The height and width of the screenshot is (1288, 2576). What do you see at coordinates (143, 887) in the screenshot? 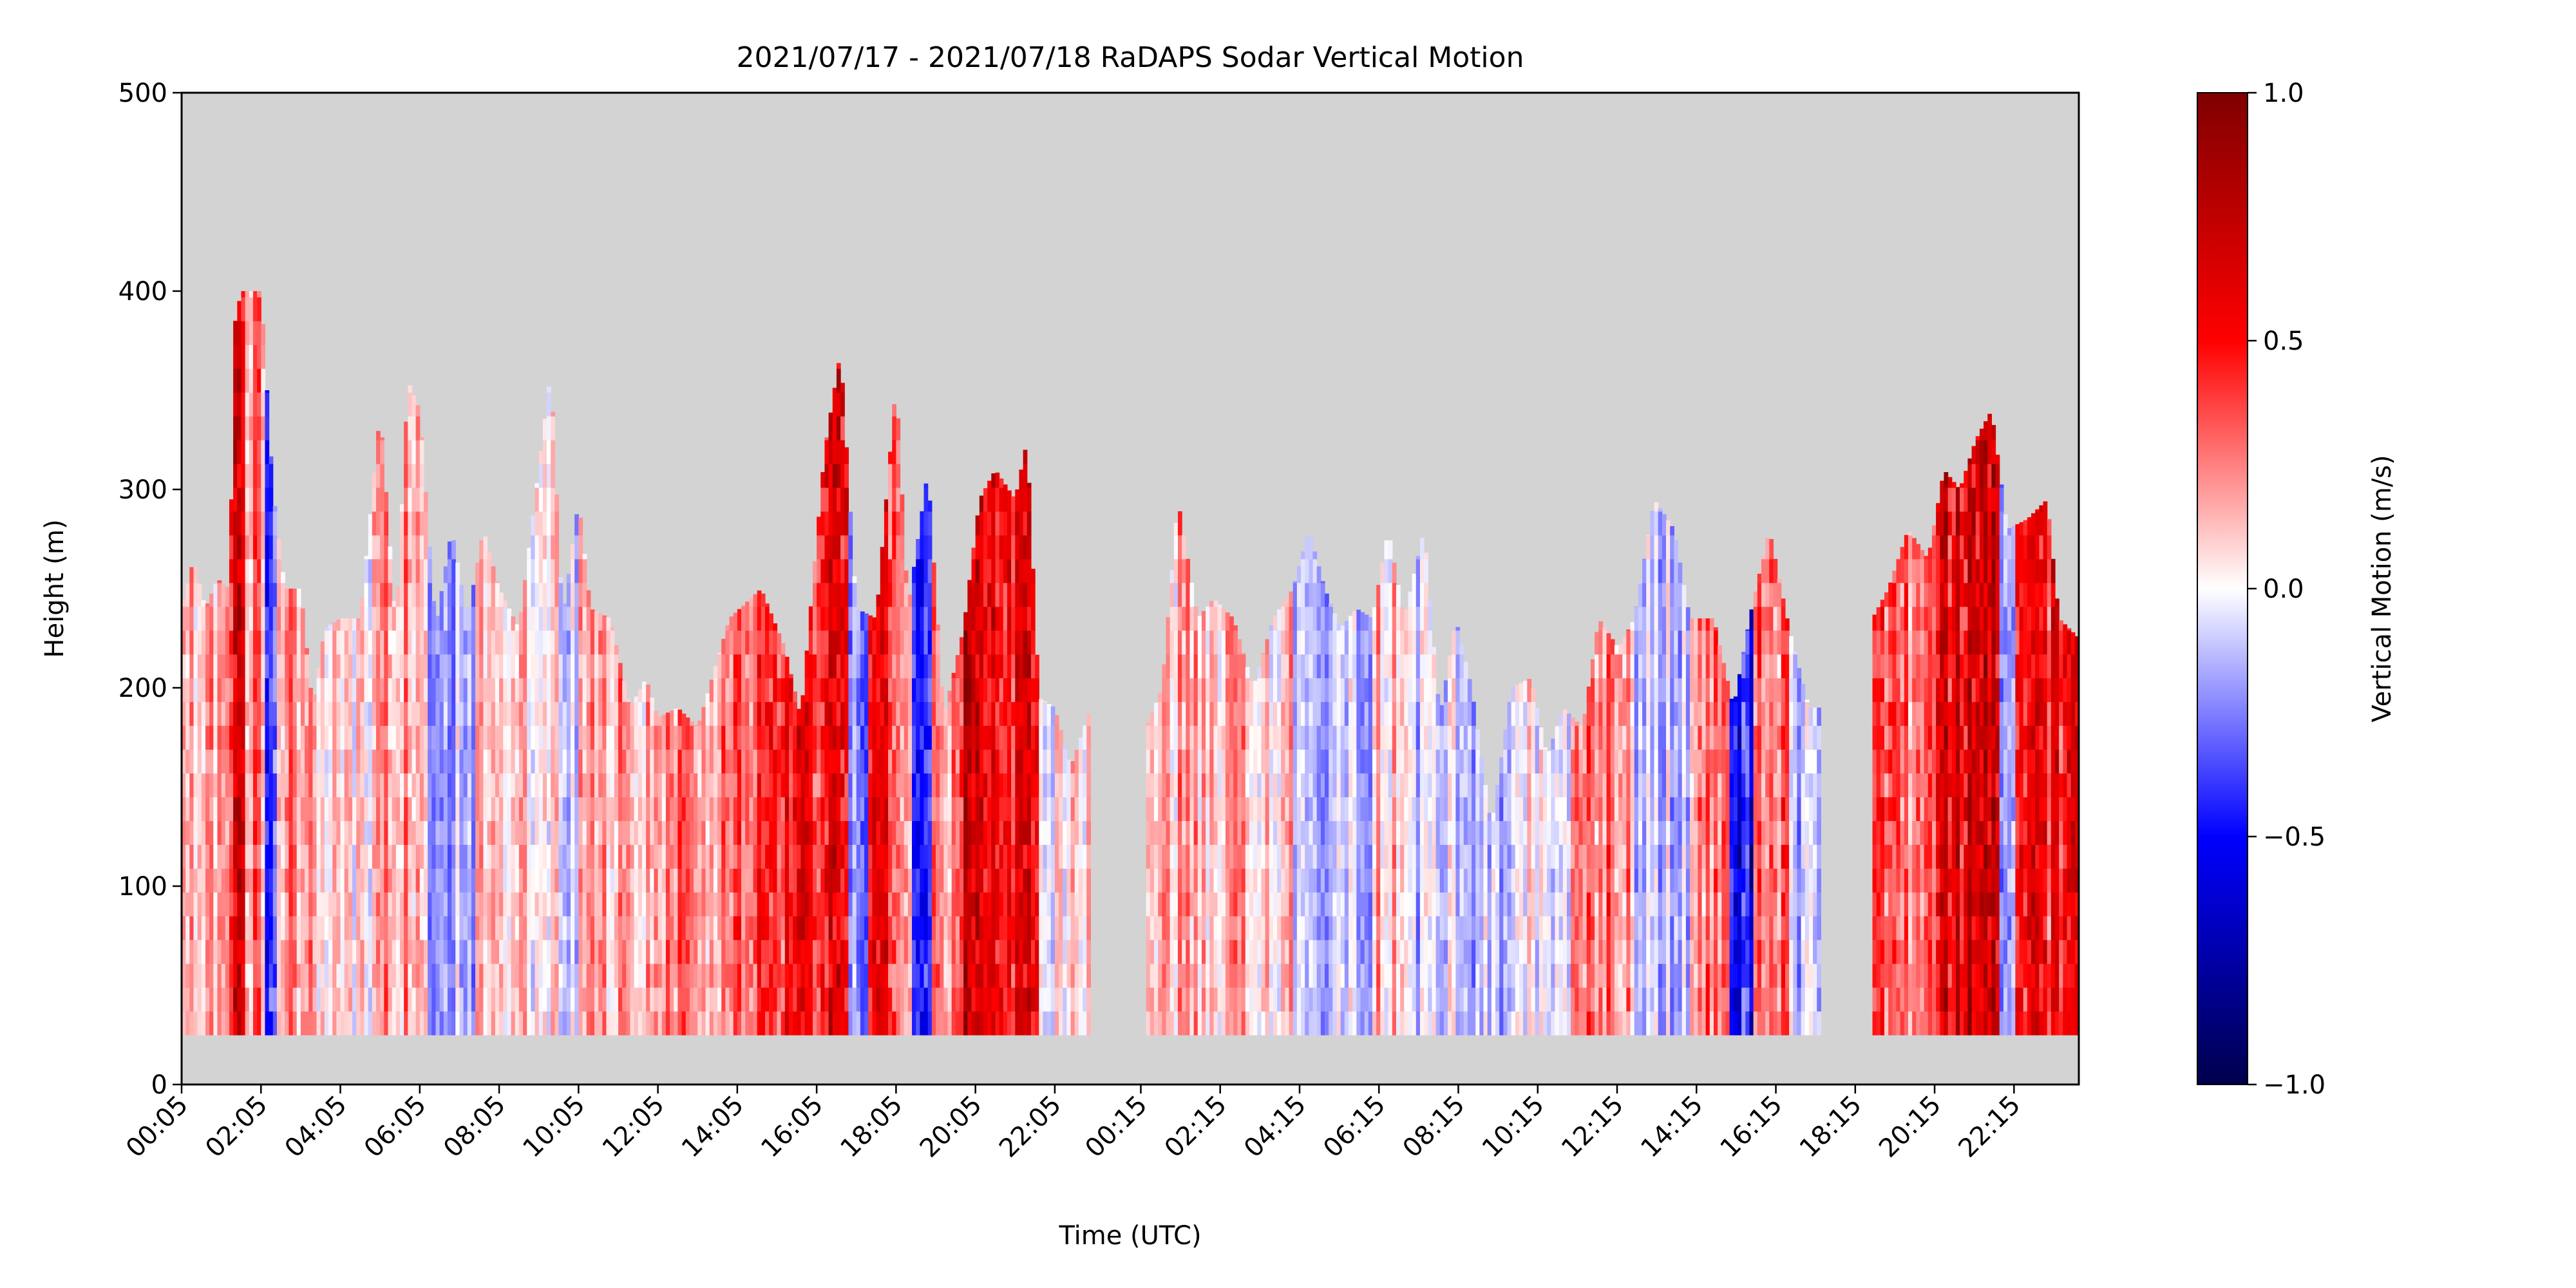
I see `y-tick-label: 100` at bounding box center [143, 887].